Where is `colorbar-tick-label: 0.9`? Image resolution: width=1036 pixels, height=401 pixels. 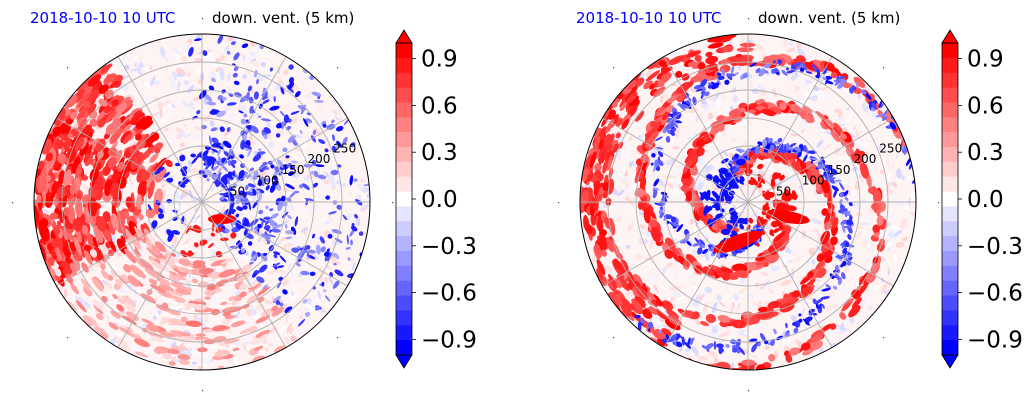
colorbar-tick-label: 0.9 is located at coordinates (439, 60).